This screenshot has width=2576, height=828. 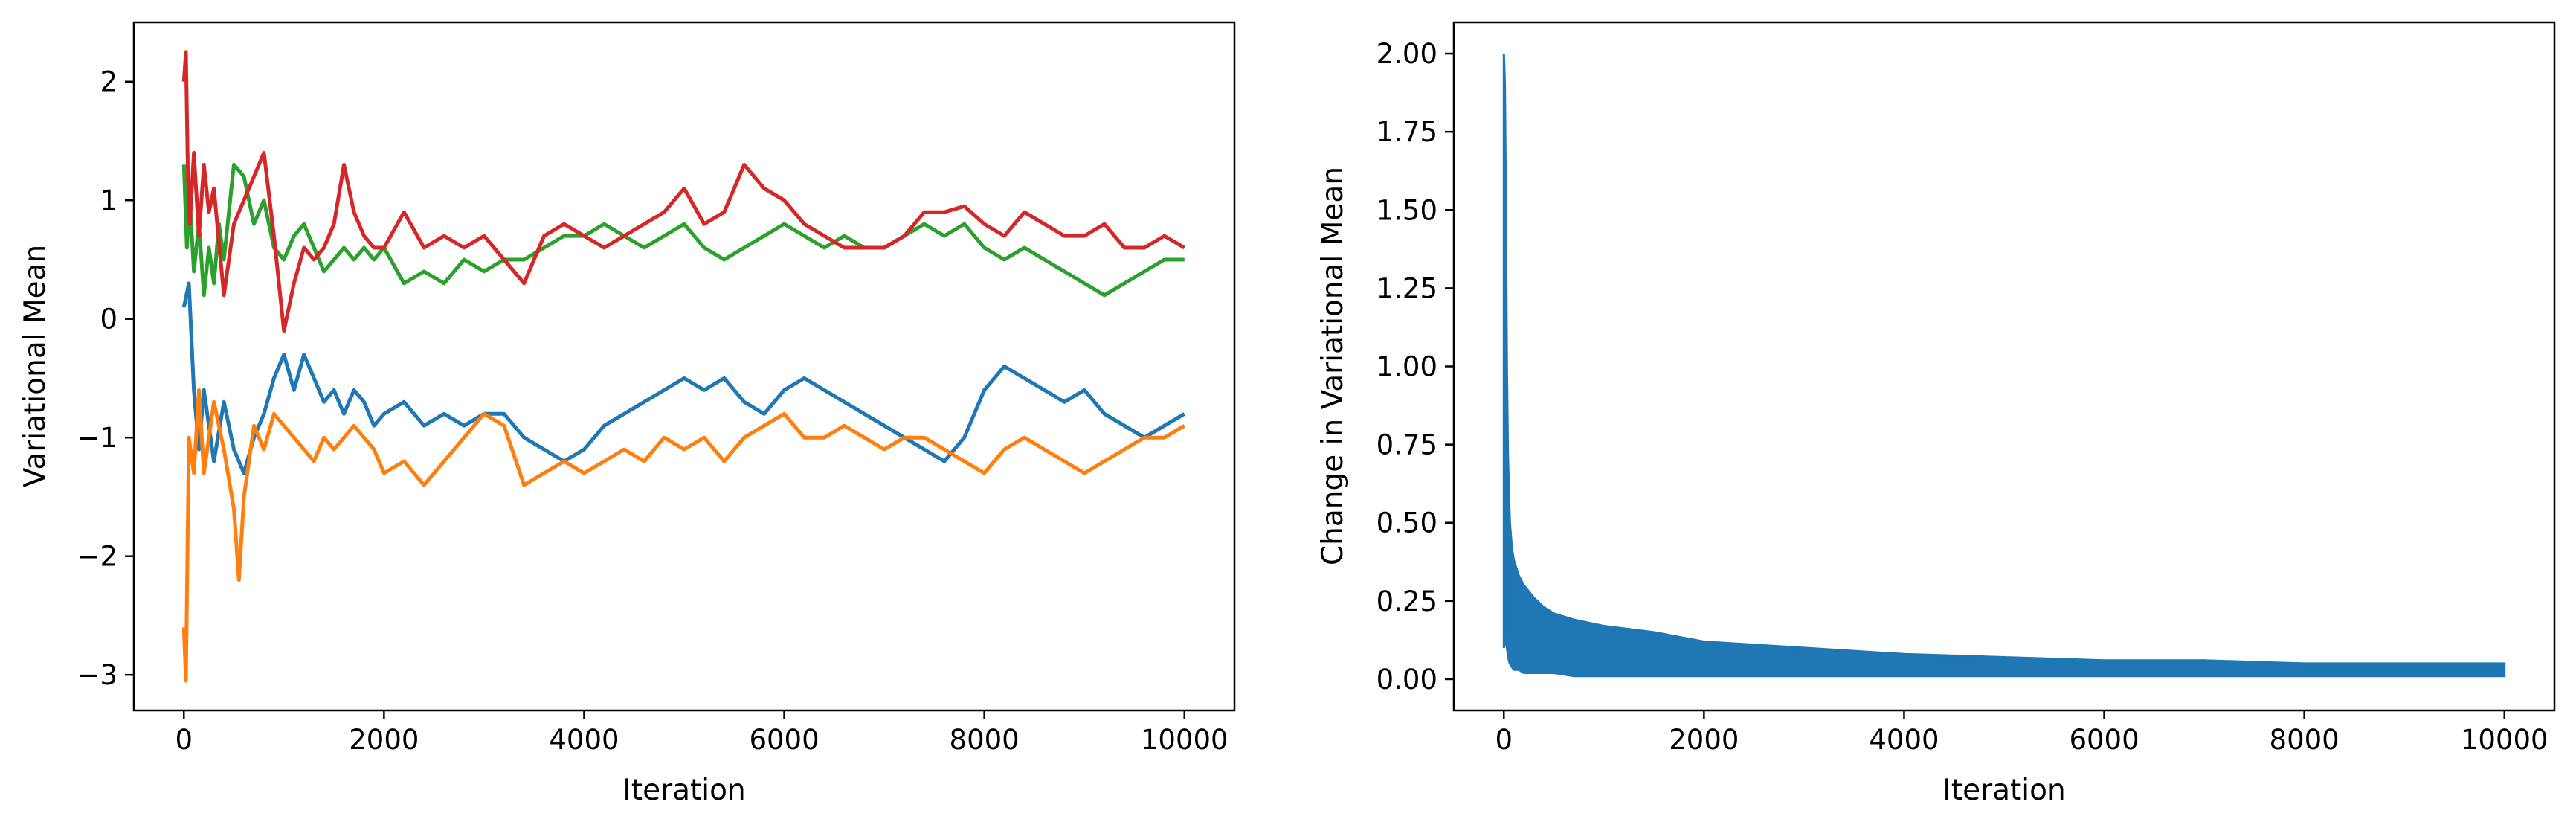 I want to click on left-series-3-line, so click(x=683, y=191).